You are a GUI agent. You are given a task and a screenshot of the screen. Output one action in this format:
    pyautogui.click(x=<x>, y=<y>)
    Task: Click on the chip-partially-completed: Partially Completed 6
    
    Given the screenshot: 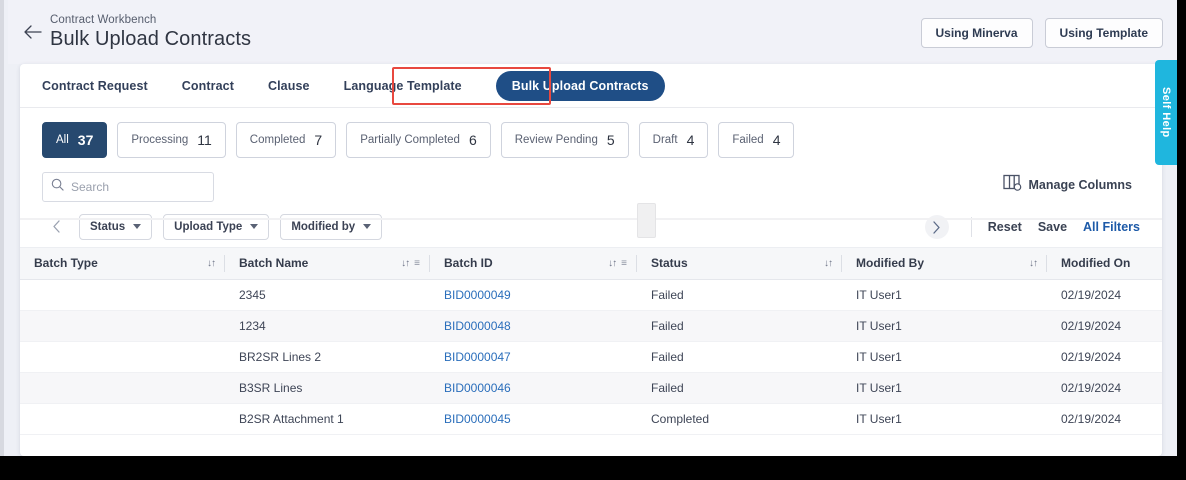 What is the action you would take?
    pyautogui.click(x=418, y=140)
    